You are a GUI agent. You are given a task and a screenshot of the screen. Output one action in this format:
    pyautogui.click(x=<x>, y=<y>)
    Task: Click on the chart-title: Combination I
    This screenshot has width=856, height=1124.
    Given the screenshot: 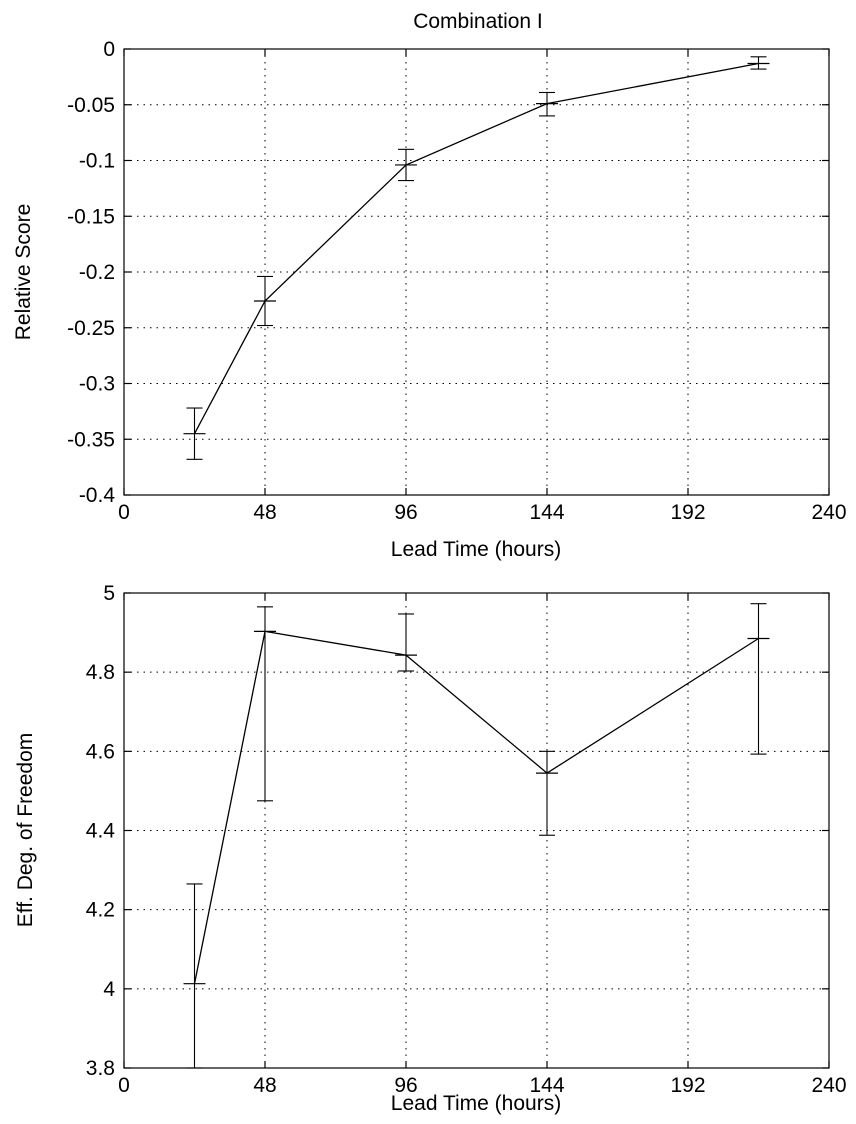 What is the action you would take?
    pyautogui.click(x=478, y=21)
    